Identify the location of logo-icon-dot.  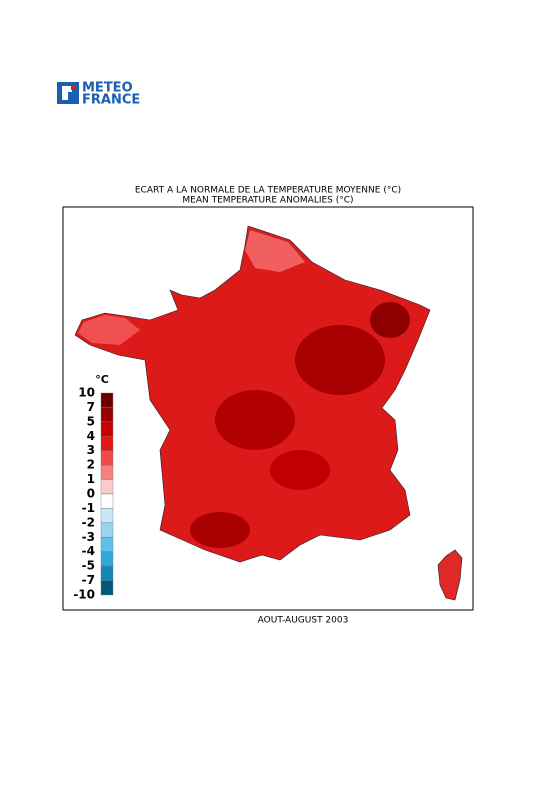
(73, 87).